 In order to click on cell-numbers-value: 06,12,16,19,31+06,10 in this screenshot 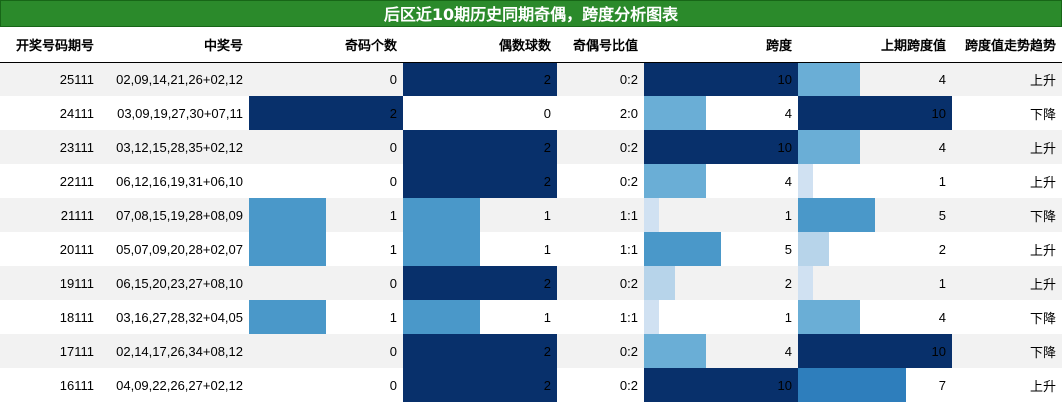, I will do `click(179, 181)`.